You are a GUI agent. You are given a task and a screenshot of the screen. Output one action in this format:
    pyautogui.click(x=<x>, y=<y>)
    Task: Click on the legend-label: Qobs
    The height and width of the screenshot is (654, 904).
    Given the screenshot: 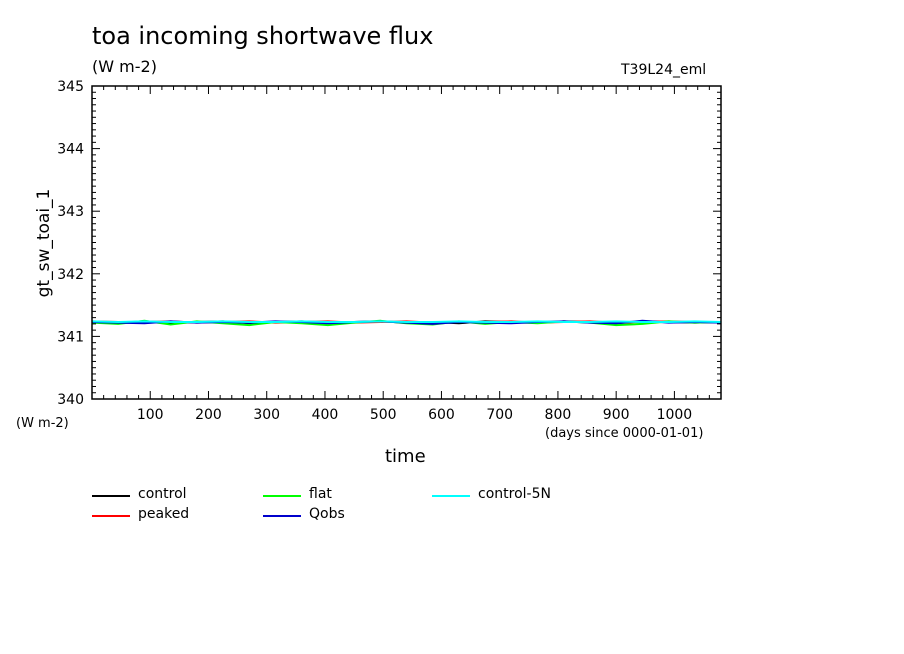 What is the action you would take?
    pyautogui.click(x=327, y=514)
    